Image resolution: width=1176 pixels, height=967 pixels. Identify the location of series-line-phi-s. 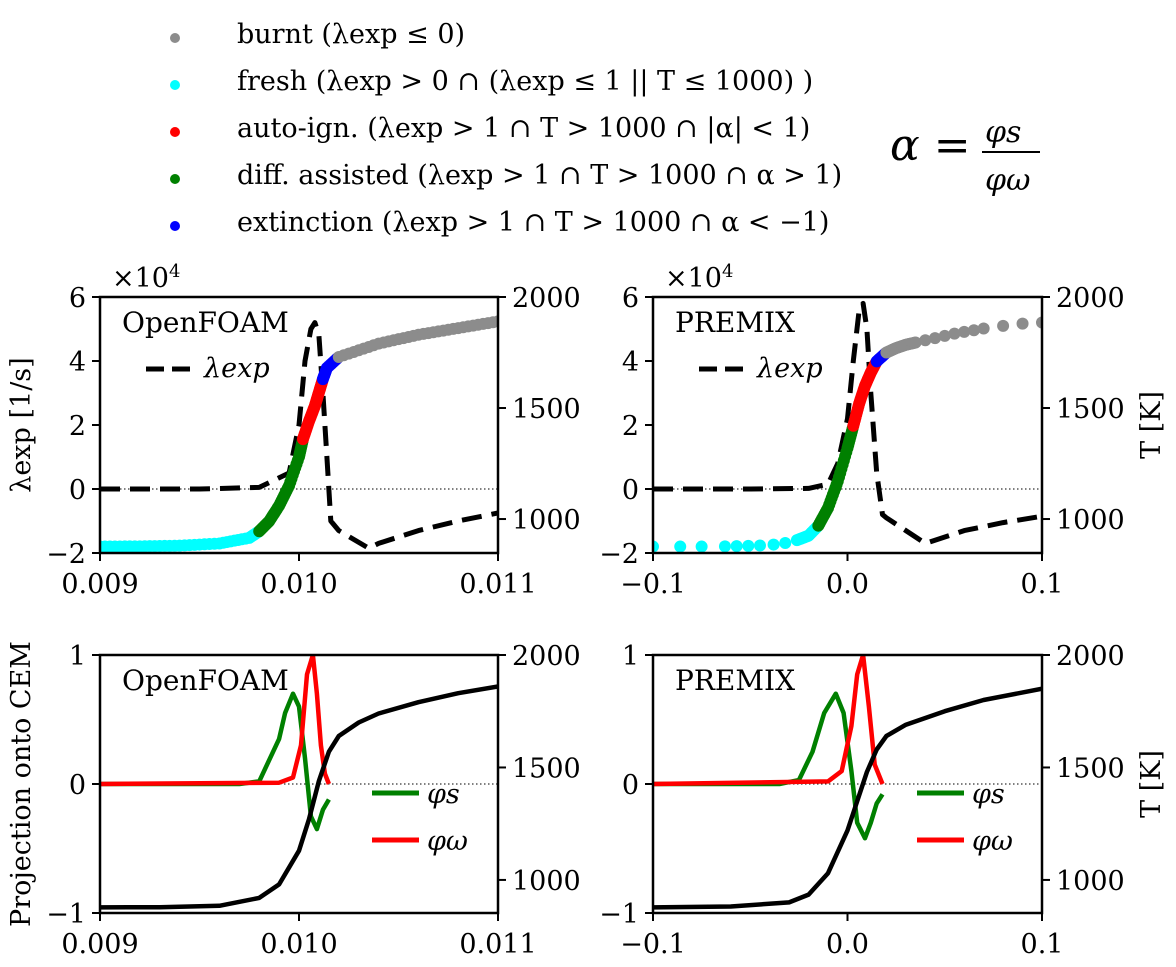
(769, 766).